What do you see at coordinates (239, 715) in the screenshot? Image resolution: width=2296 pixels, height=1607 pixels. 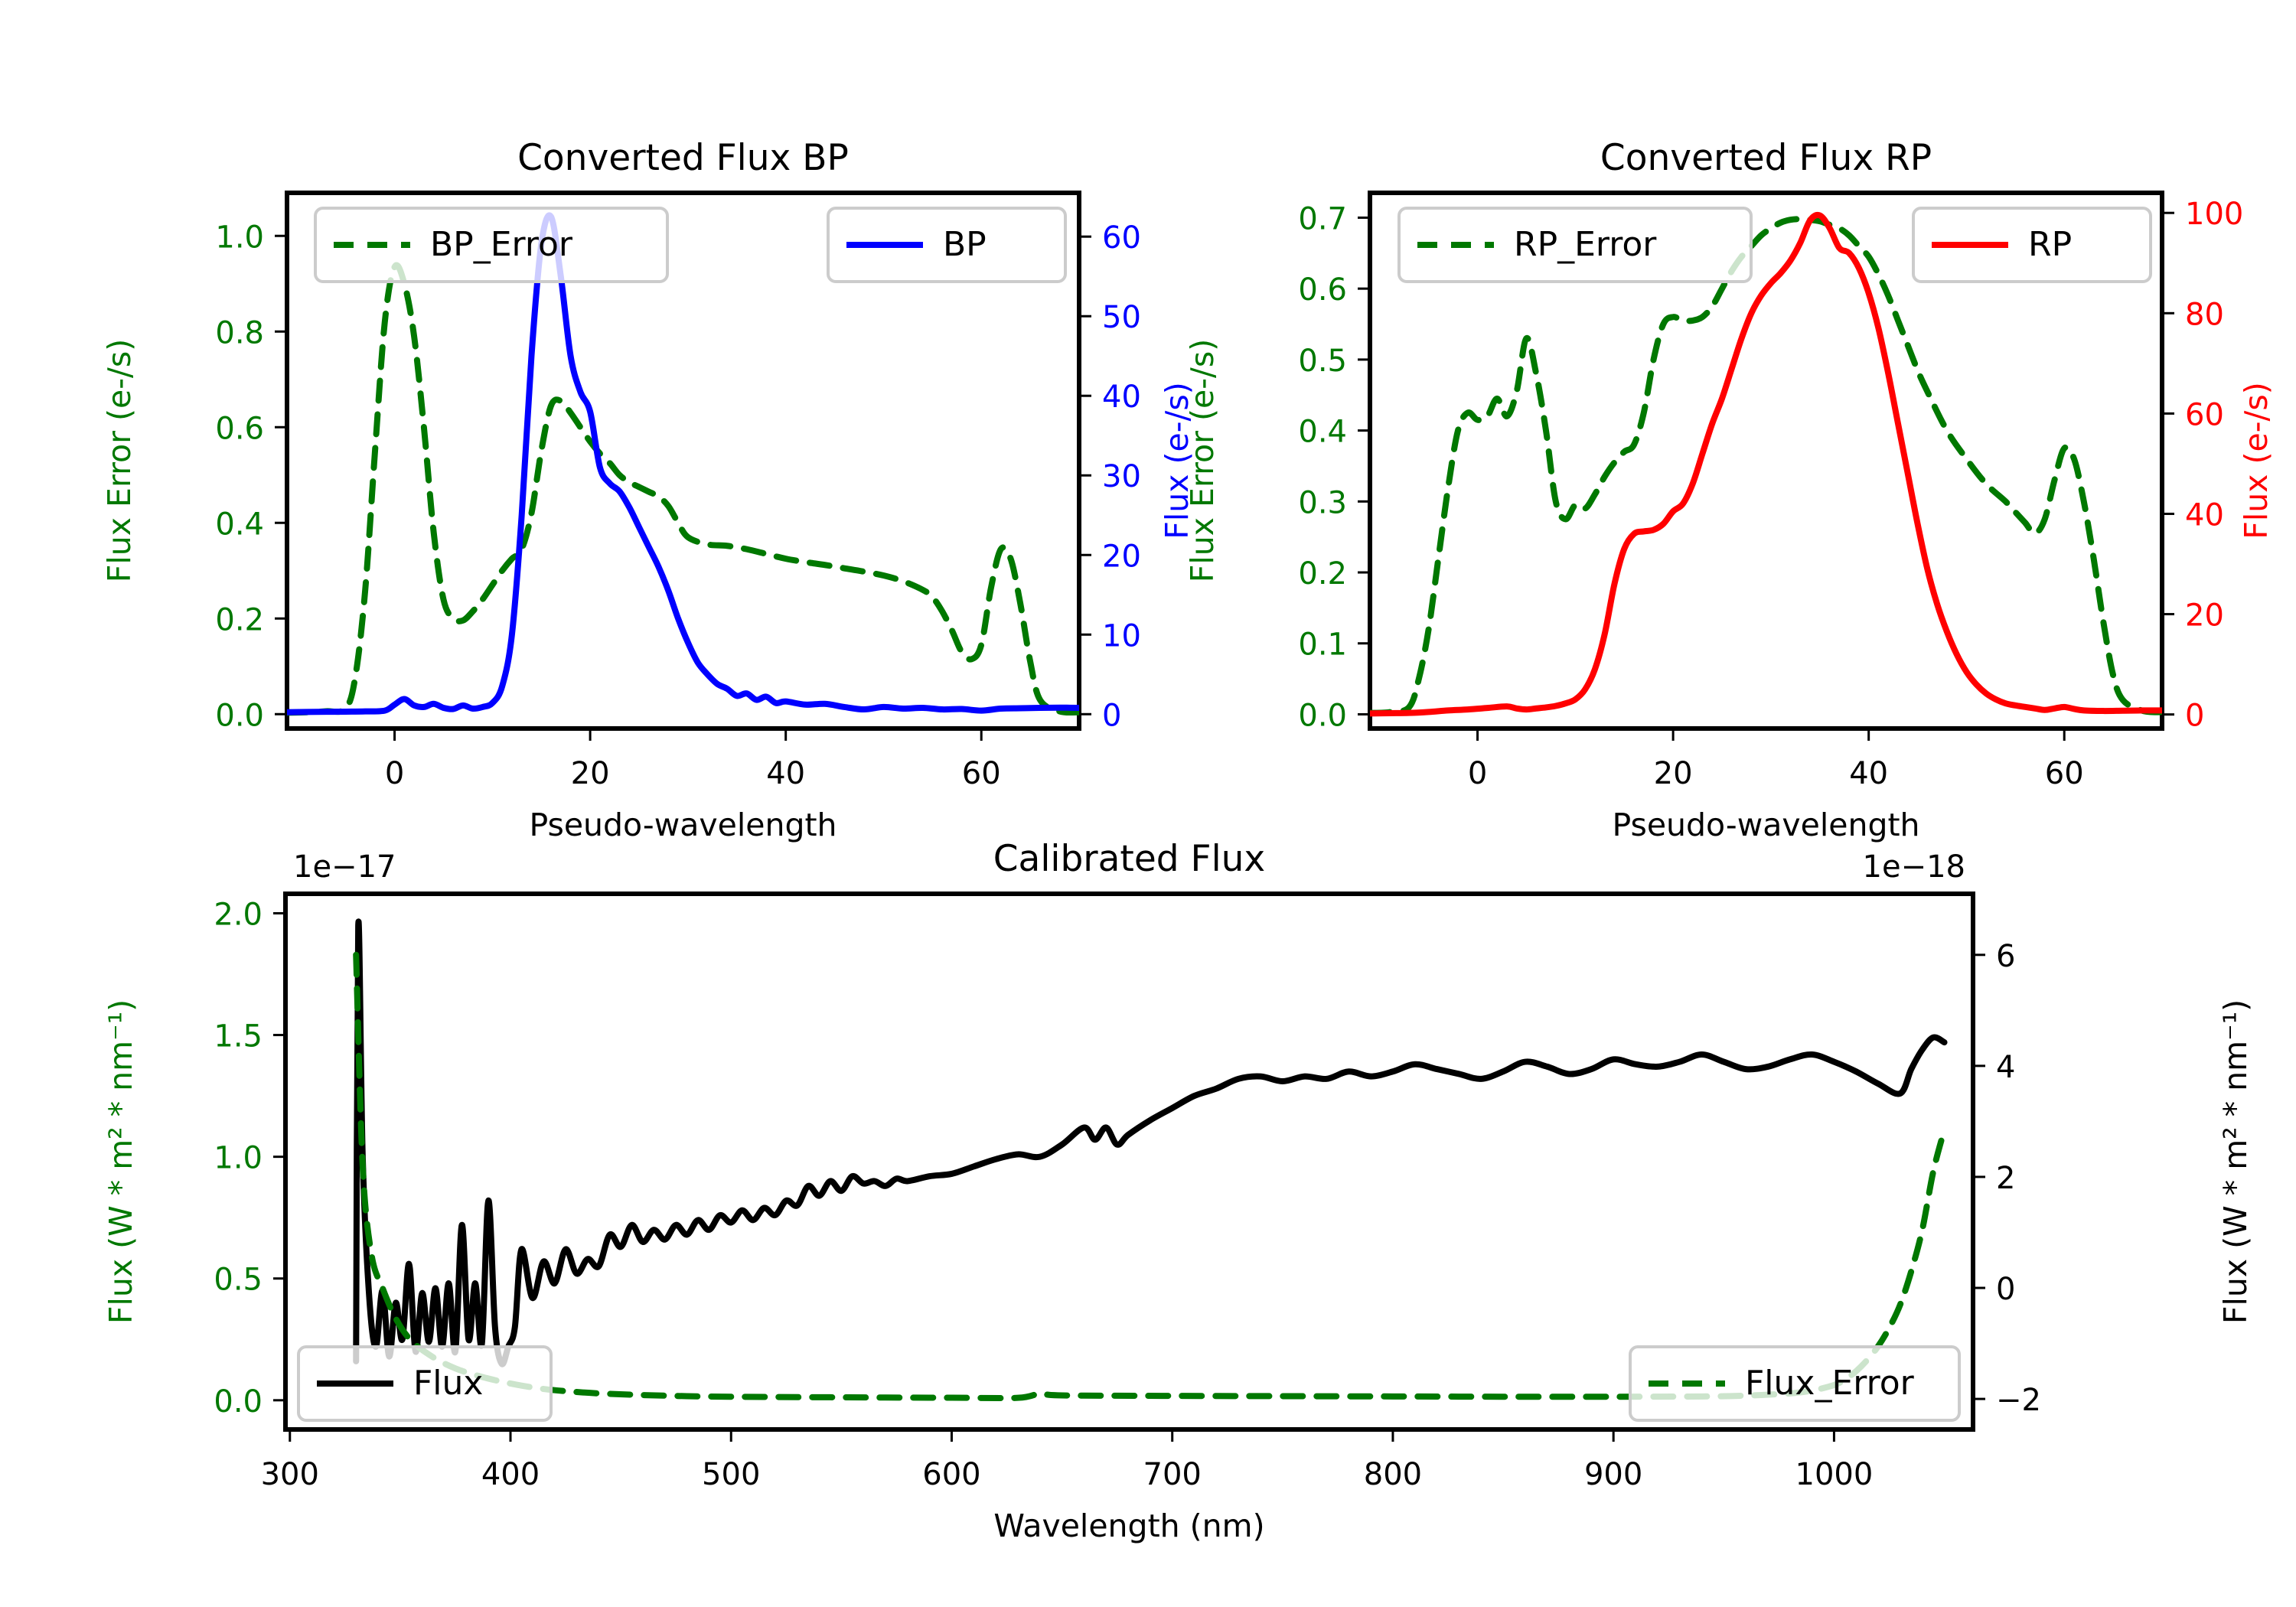 I see `y-left-tick-label-bp-0: 0.0` at bounding box center [239, 715].